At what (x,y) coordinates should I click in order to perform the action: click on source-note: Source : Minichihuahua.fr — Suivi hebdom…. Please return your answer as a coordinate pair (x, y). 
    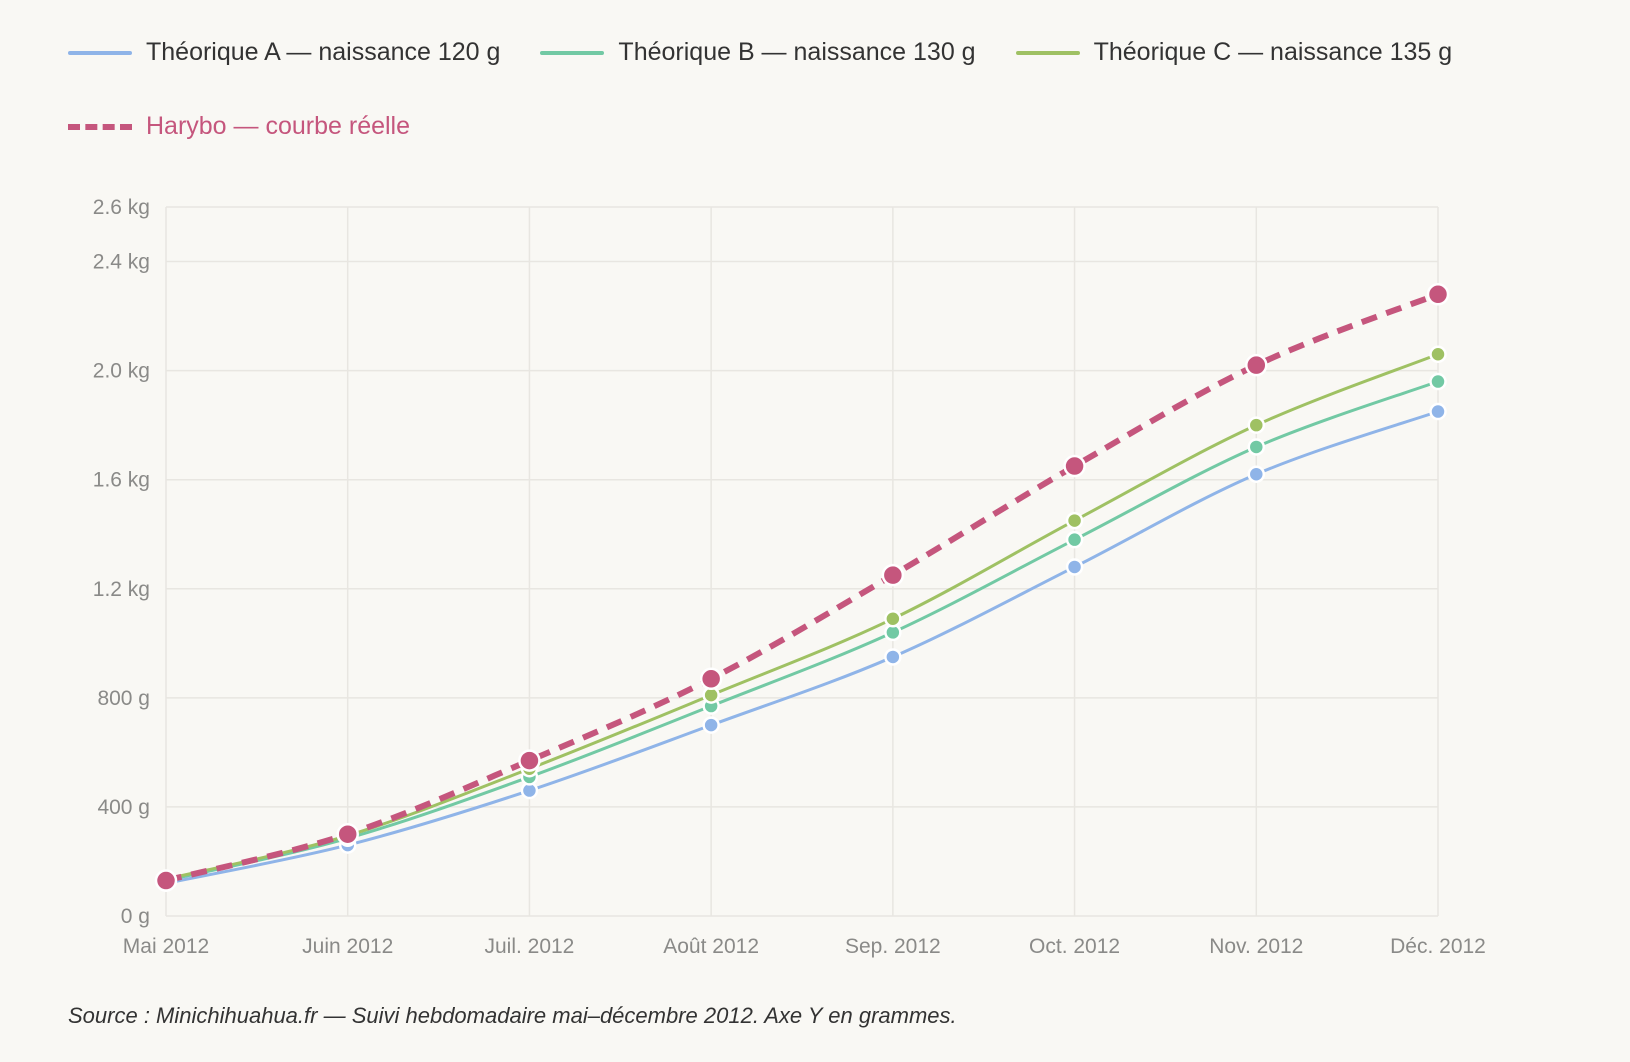
    Looking at the image, I should click on (512, 1015).